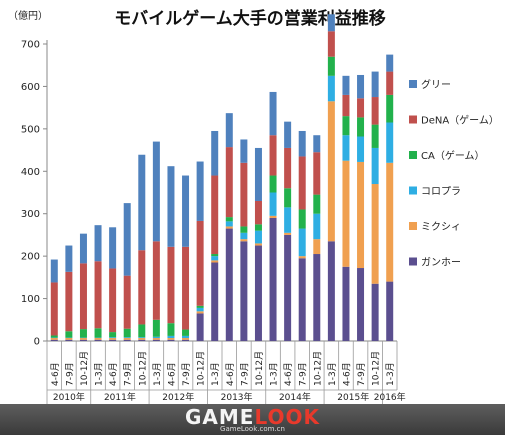 The height and width of the screenshot is (435, 505). What do you see at coordinates (120, 397) in the screenshot?
I see `year-label: 2011年` at bounding box center [120, 397].